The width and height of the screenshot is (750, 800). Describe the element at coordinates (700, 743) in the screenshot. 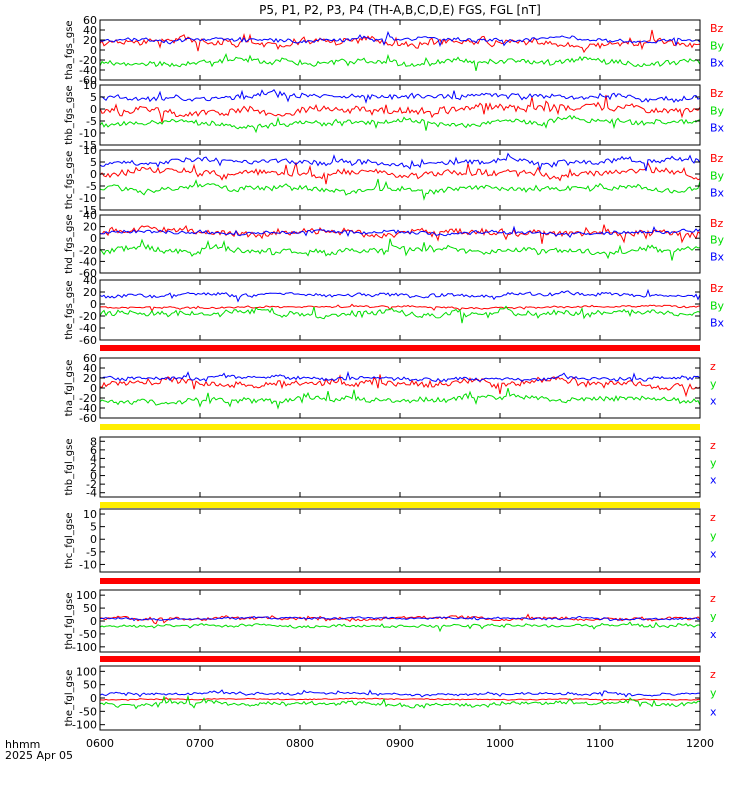

I see `x-tick-label: 1200` at that location.